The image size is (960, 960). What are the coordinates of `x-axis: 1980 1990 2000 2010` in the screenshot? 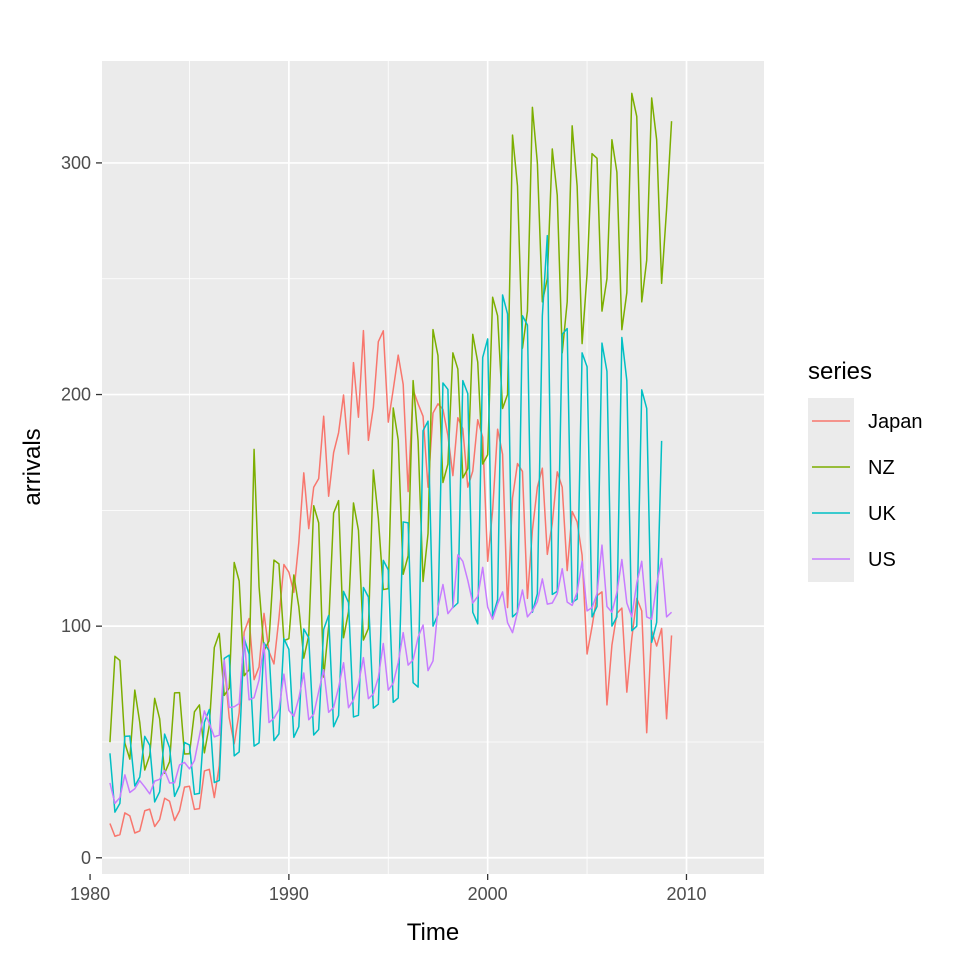 It's located at (388, 889).